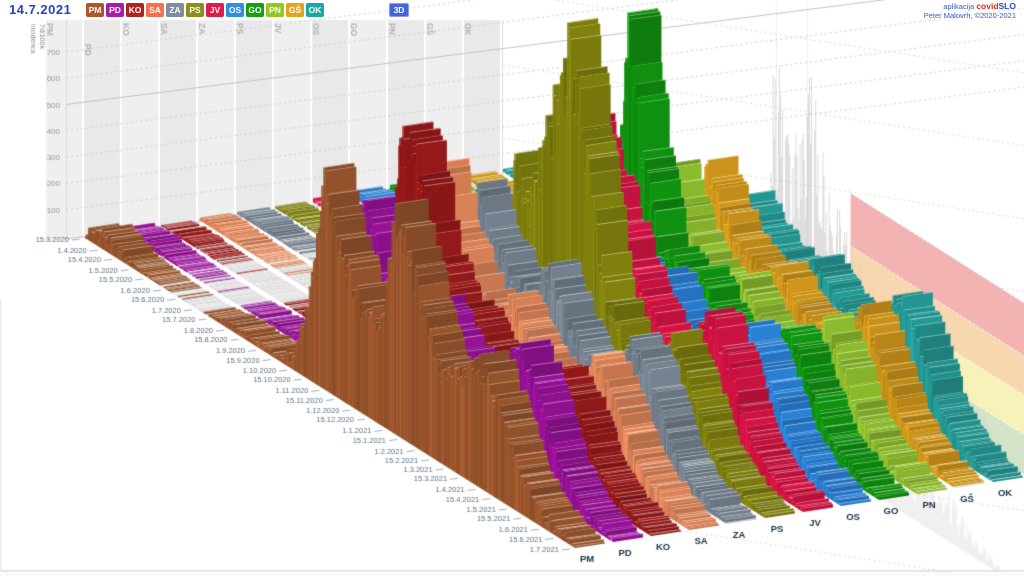 This screenshot has height=576, width=1024. I want to click on region-button-go: GO, so click(255, 10).